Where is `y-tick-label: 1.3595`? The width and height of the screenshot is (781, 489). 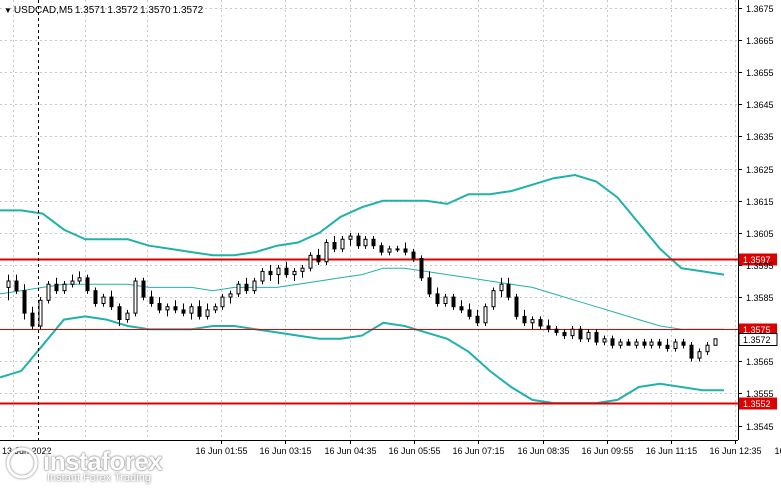
y-tick-label: 1.3595 is located at coordinates (760, 266).